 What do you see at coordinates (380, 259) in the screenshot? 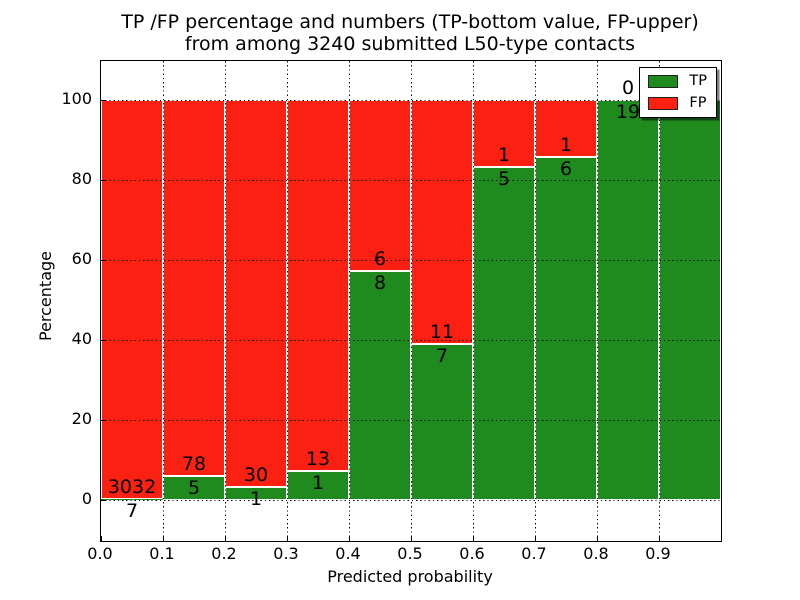
I see `fp-count-label: 6` at bounding box center [380, 259].